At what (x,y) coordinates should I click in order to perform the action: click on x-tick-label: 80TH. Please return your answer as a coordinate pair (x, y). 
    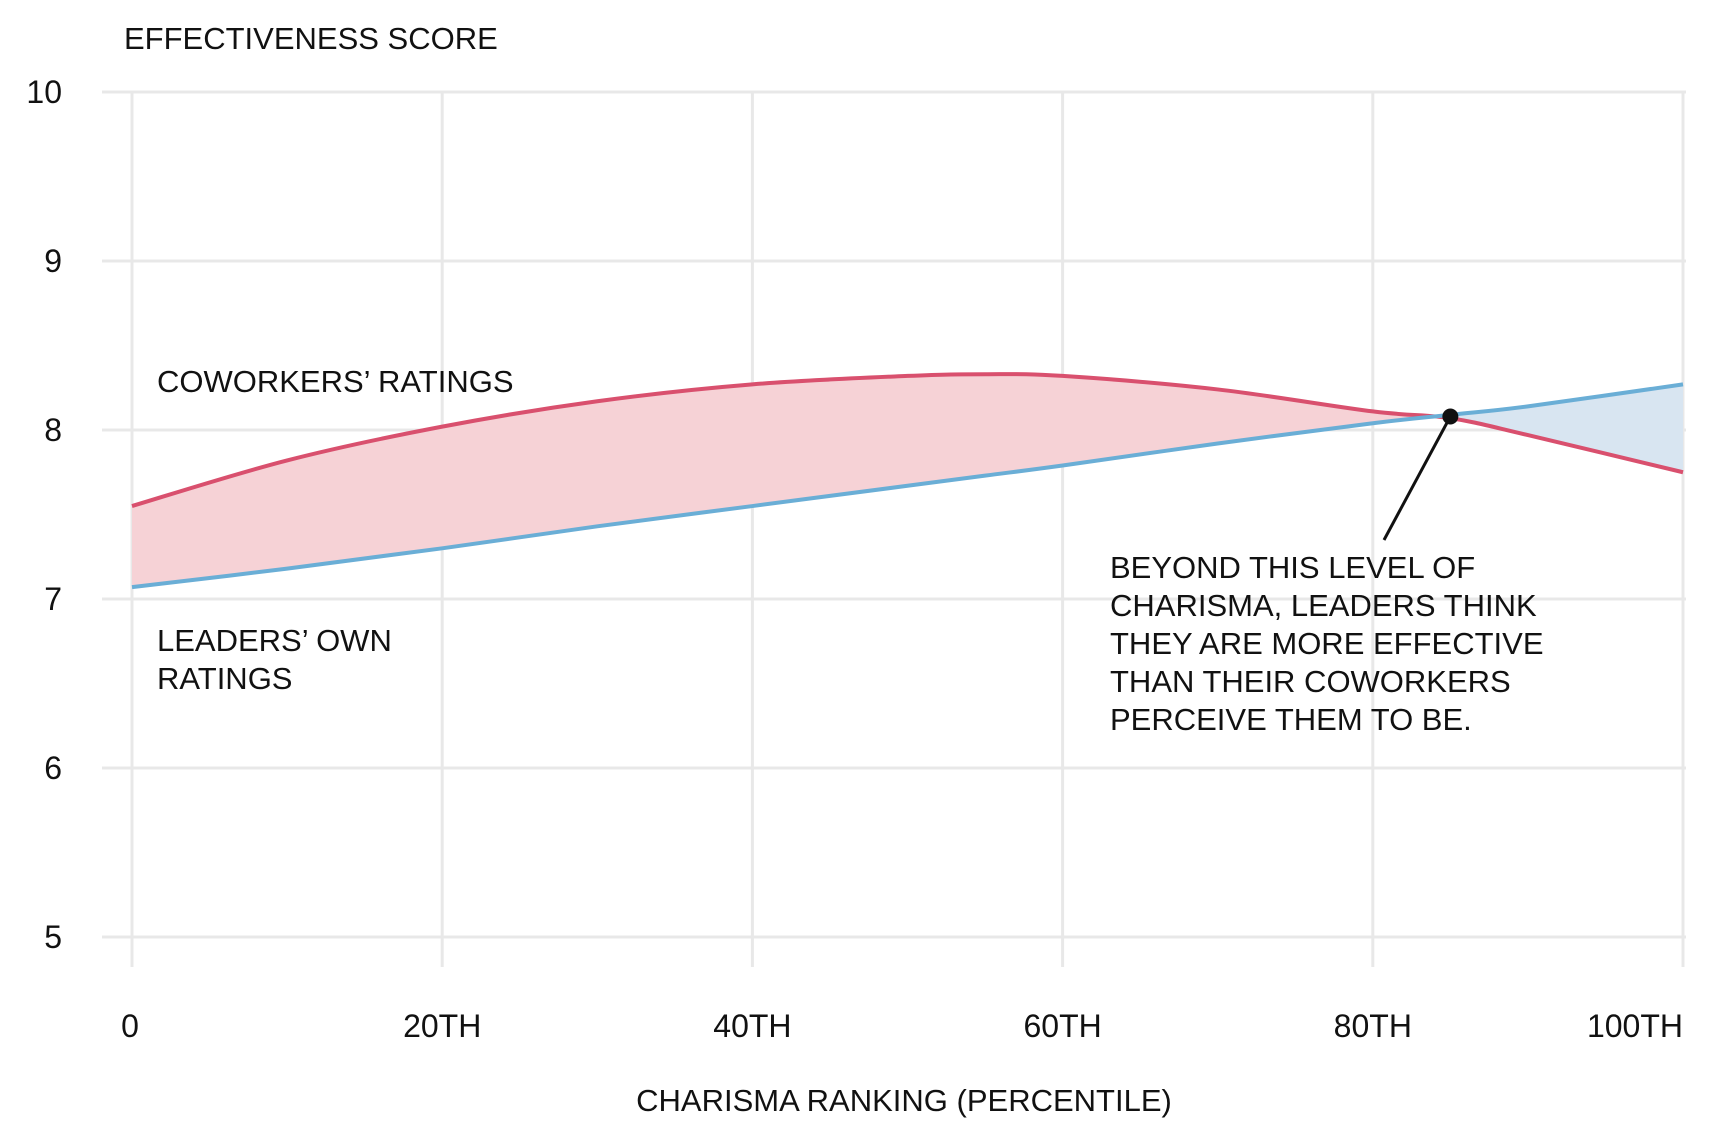
    Looking at the image, I should click on (1373, 1026).